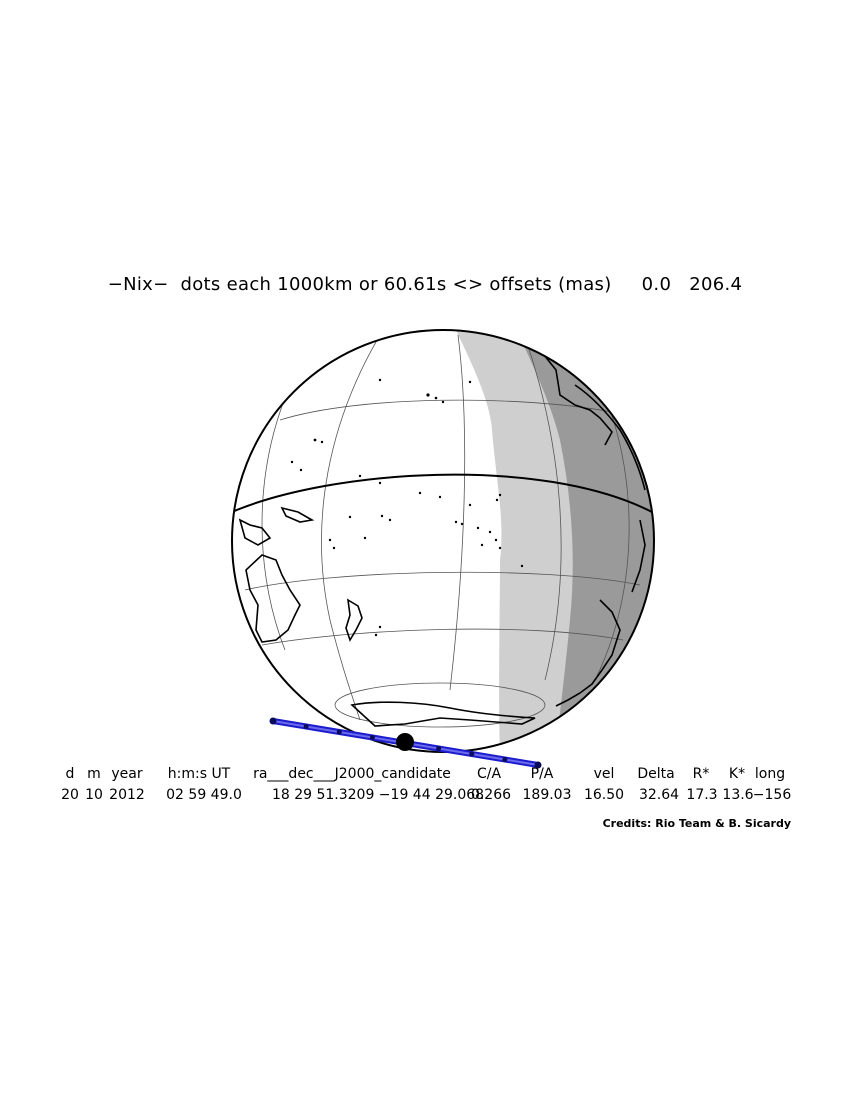 This screenshot has height=1100, width=850. What do you see at coordinates (701, 774) in the screenshot?
I see `header-rstar: R*` at bounding box center [701, 774].